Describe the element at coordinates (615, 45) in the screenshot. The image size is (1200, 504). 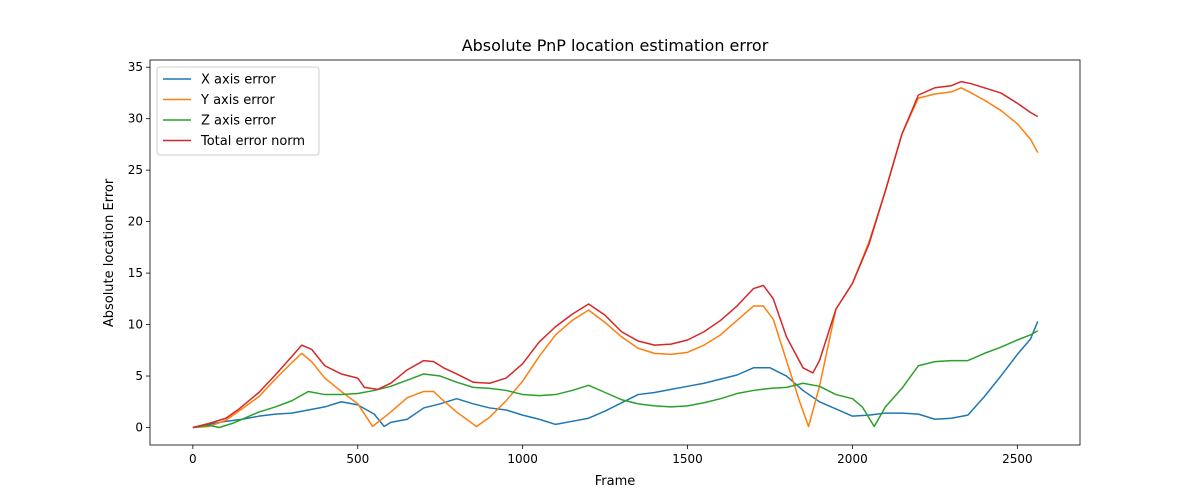
I see `chart-title: Absolute PnP location estimation error` at that location.